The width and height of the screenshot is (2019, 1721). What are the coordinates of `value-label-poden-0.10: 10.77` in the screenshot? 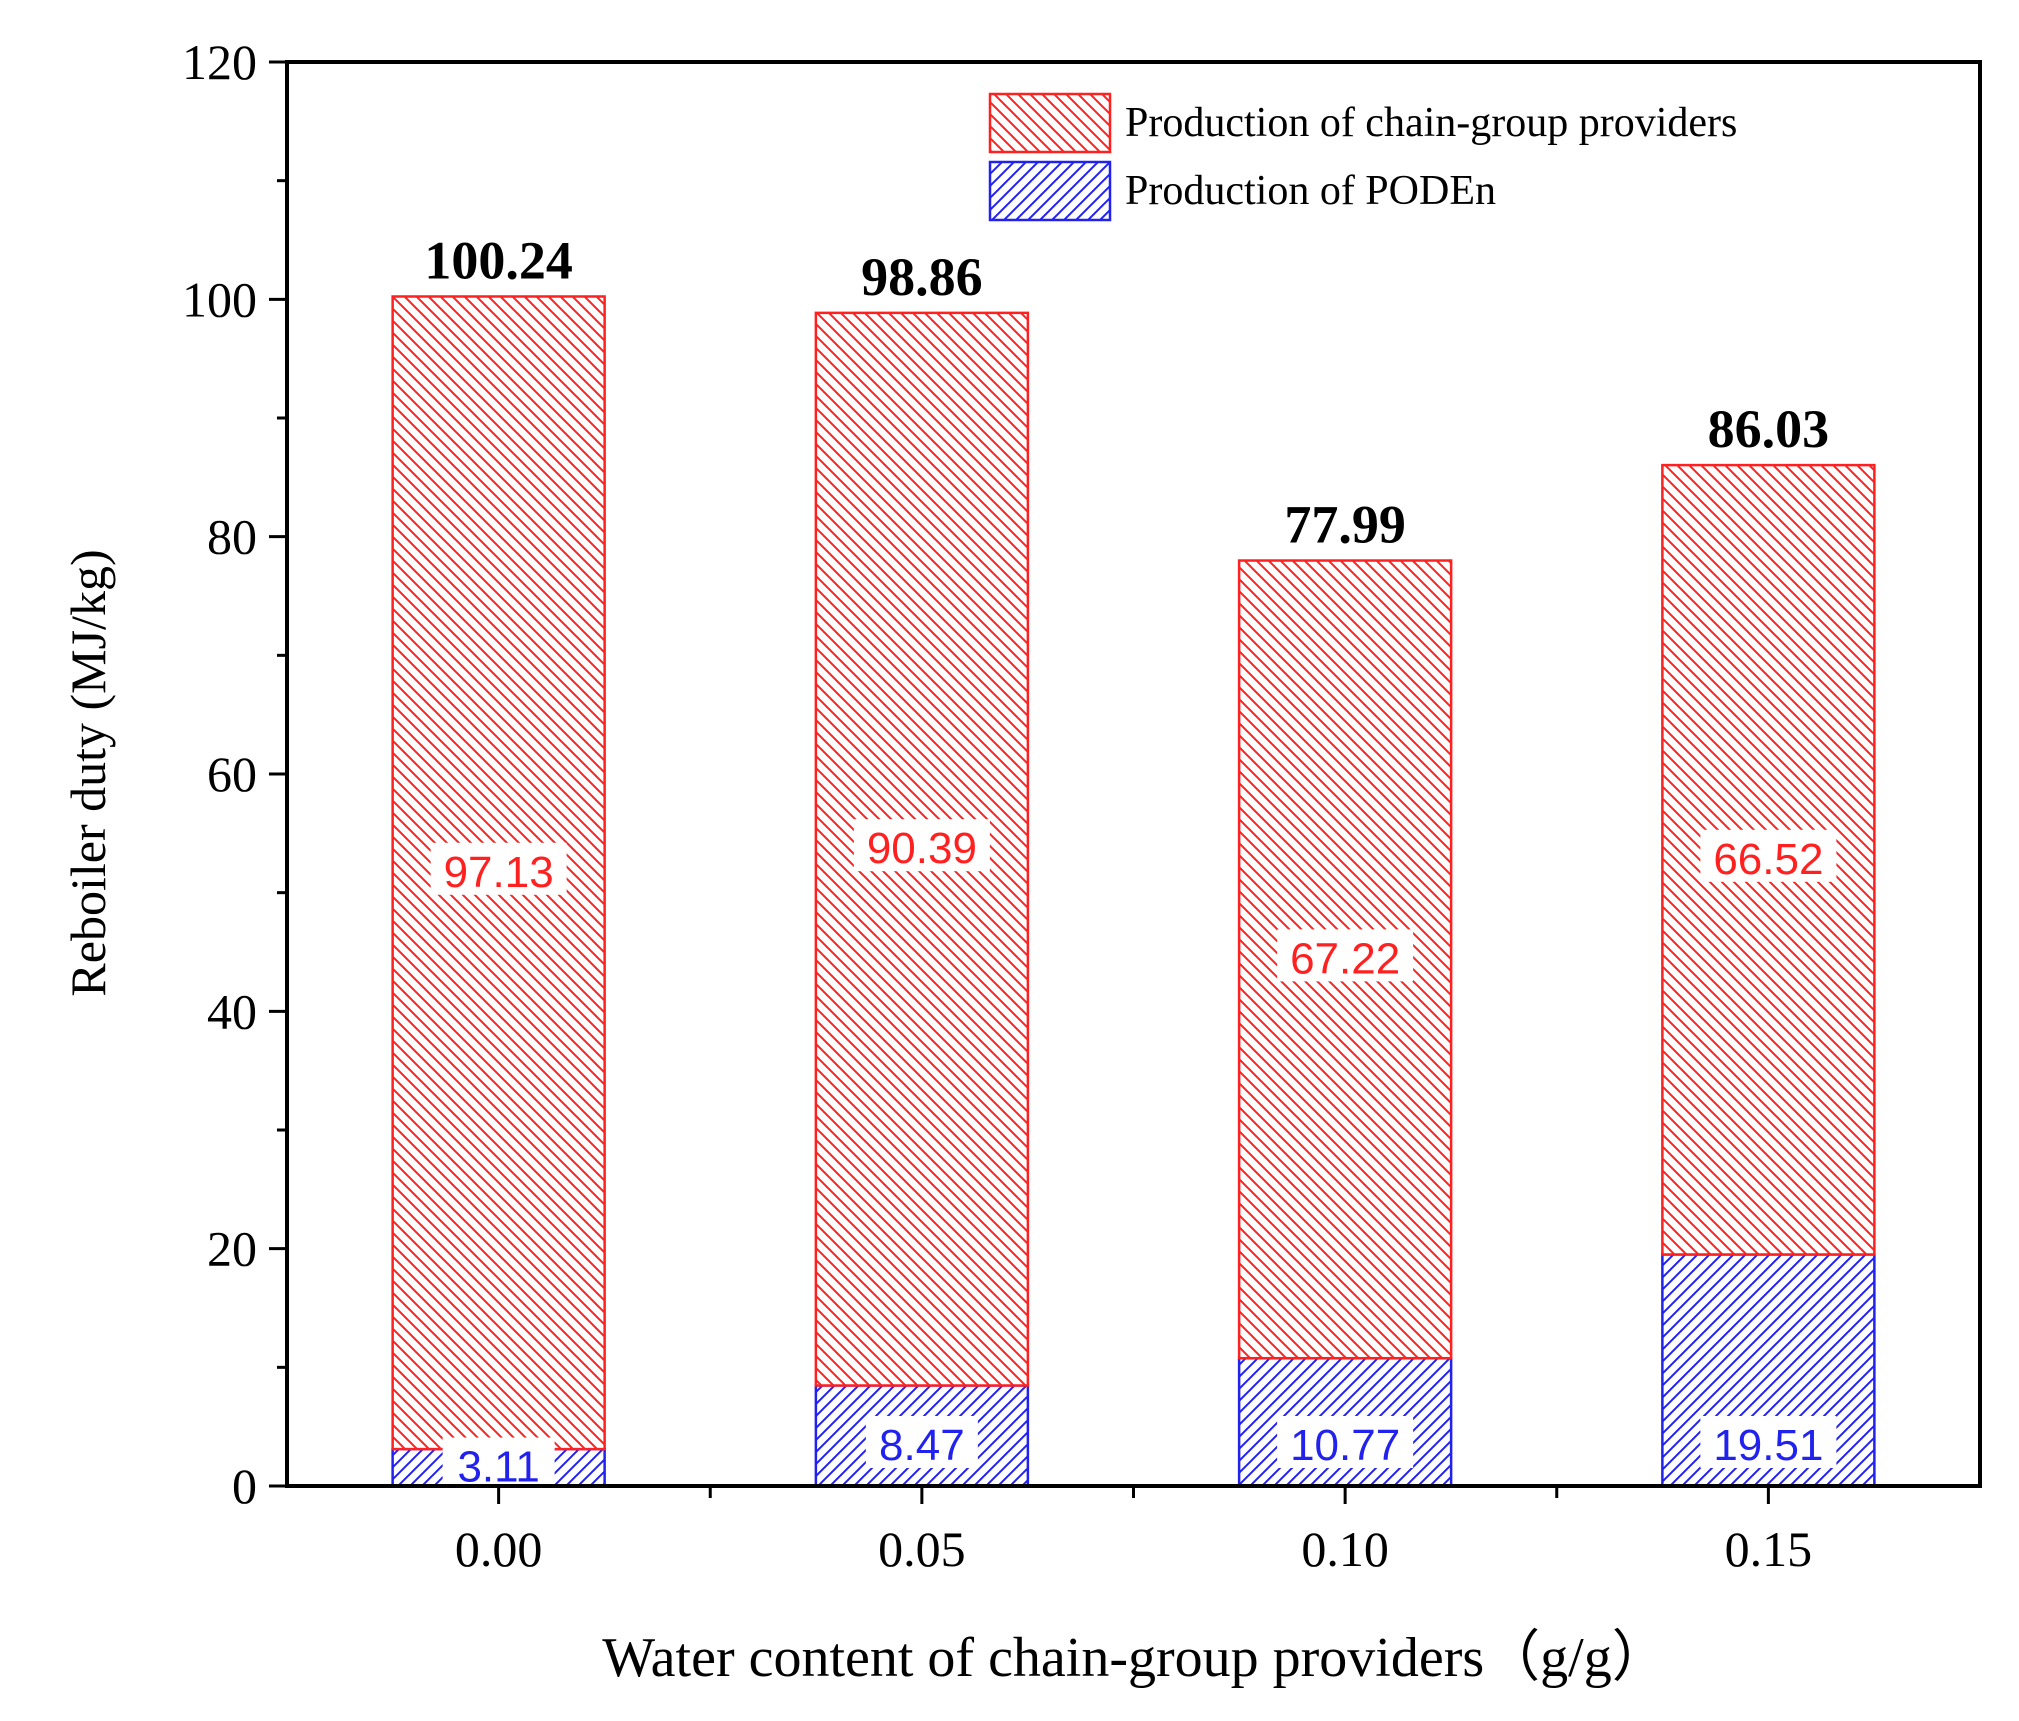 It's located at (1345, 1445).